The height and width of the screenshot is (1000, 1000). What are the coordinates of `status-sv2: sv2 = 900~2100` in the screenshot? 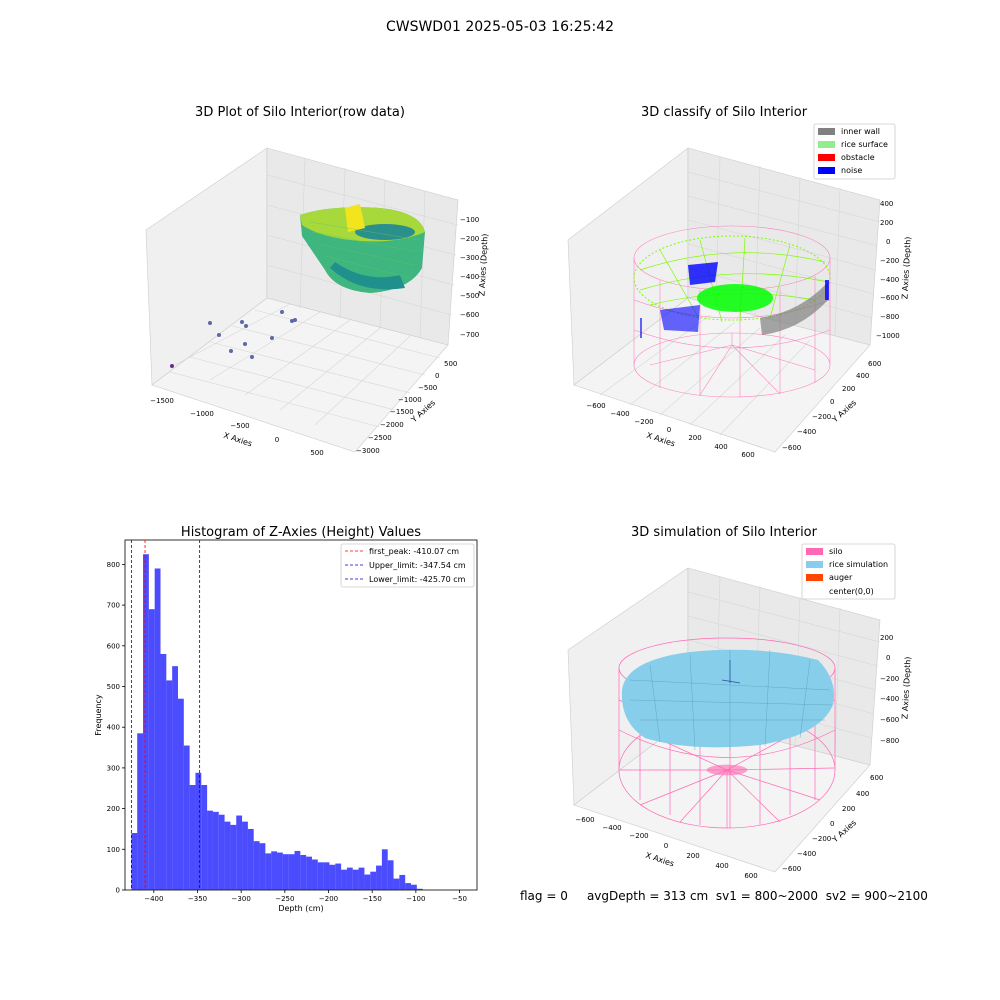 It's located at (876, 896).